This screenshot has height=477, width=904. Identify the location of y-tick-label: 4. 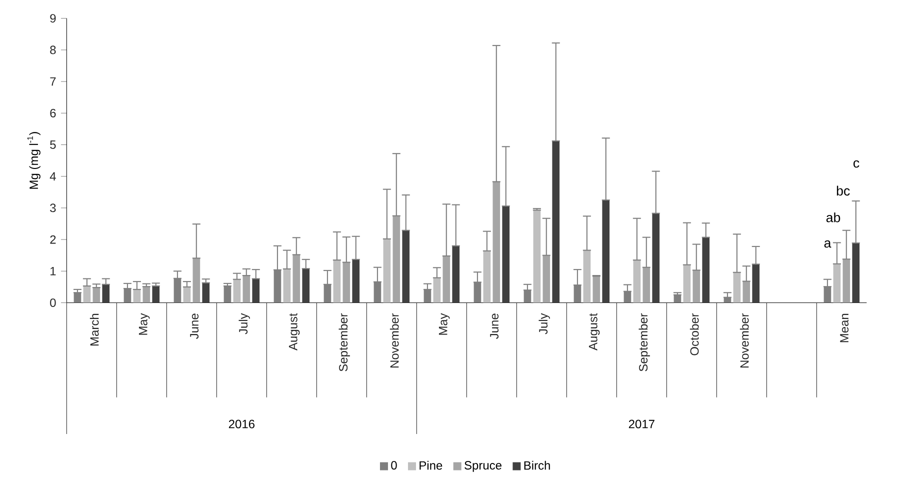
(53, 176).